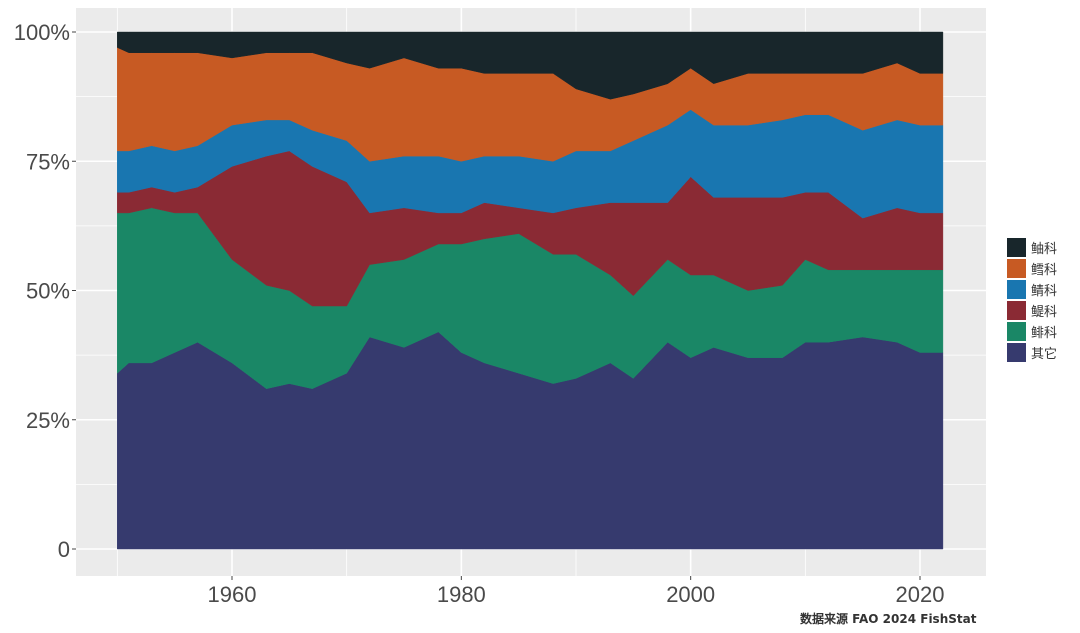  What do you see at coordinates (530, 65) in the screenshot?
I see `area-鲉科` at bounding box center [530, 65].